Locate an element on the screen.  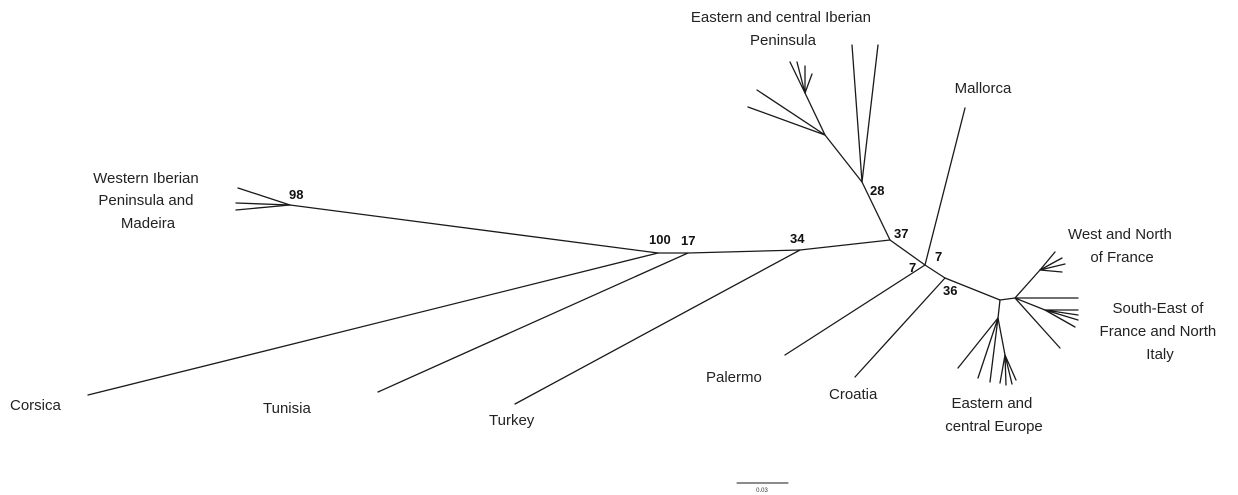
support-17: 17 is located at coordinates (688, 240).